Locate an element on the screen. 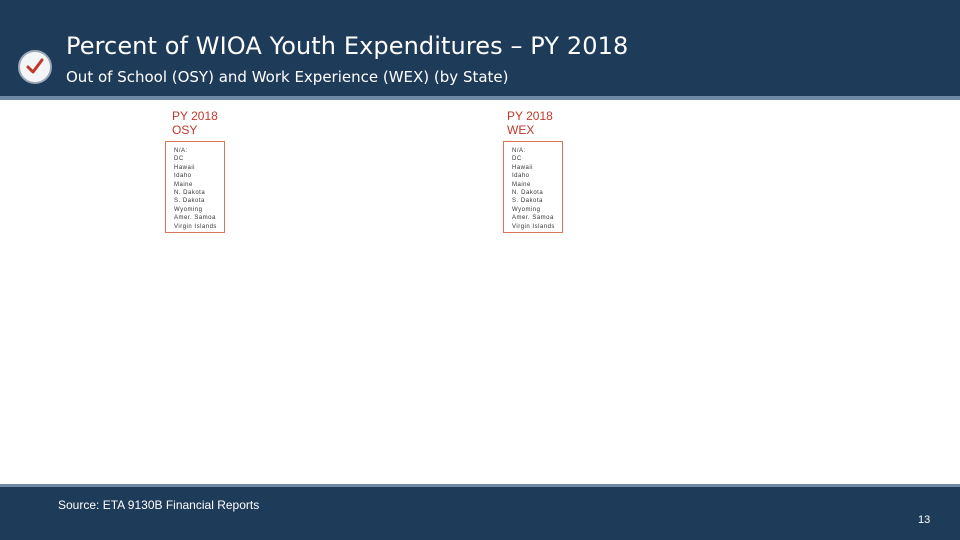  checkmark-icon is located at coordinates (35, 67).